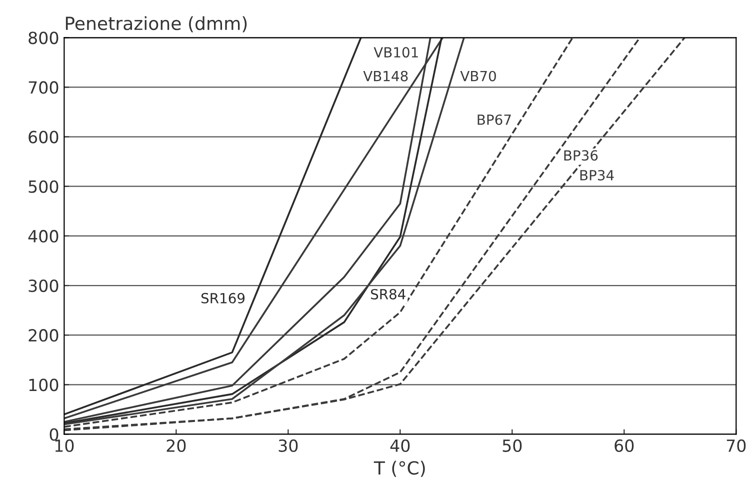  I want to click on x-tick-label: 40, so click(400, 445).